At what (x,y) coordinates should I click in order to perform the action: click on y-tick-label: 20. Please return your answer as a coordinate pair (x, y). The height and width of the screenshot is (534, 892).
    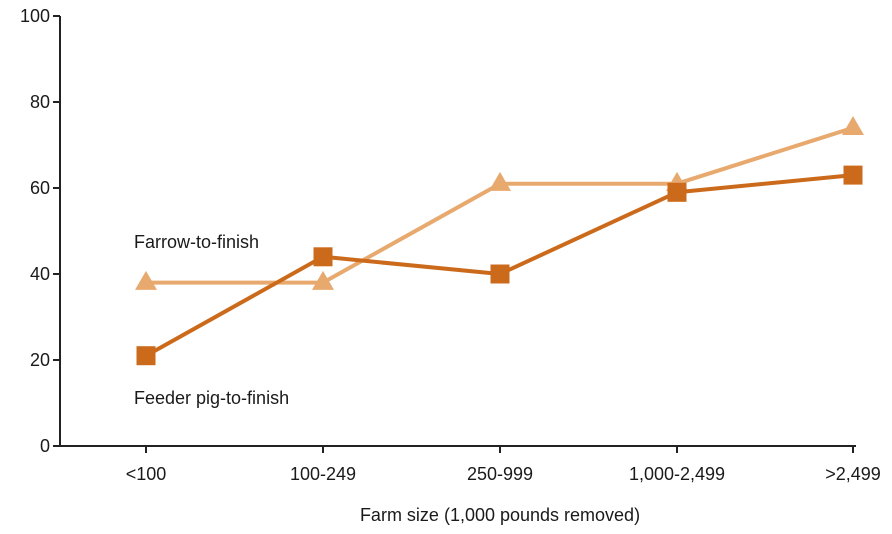
    Looking at the image, I should click on (40, 360).